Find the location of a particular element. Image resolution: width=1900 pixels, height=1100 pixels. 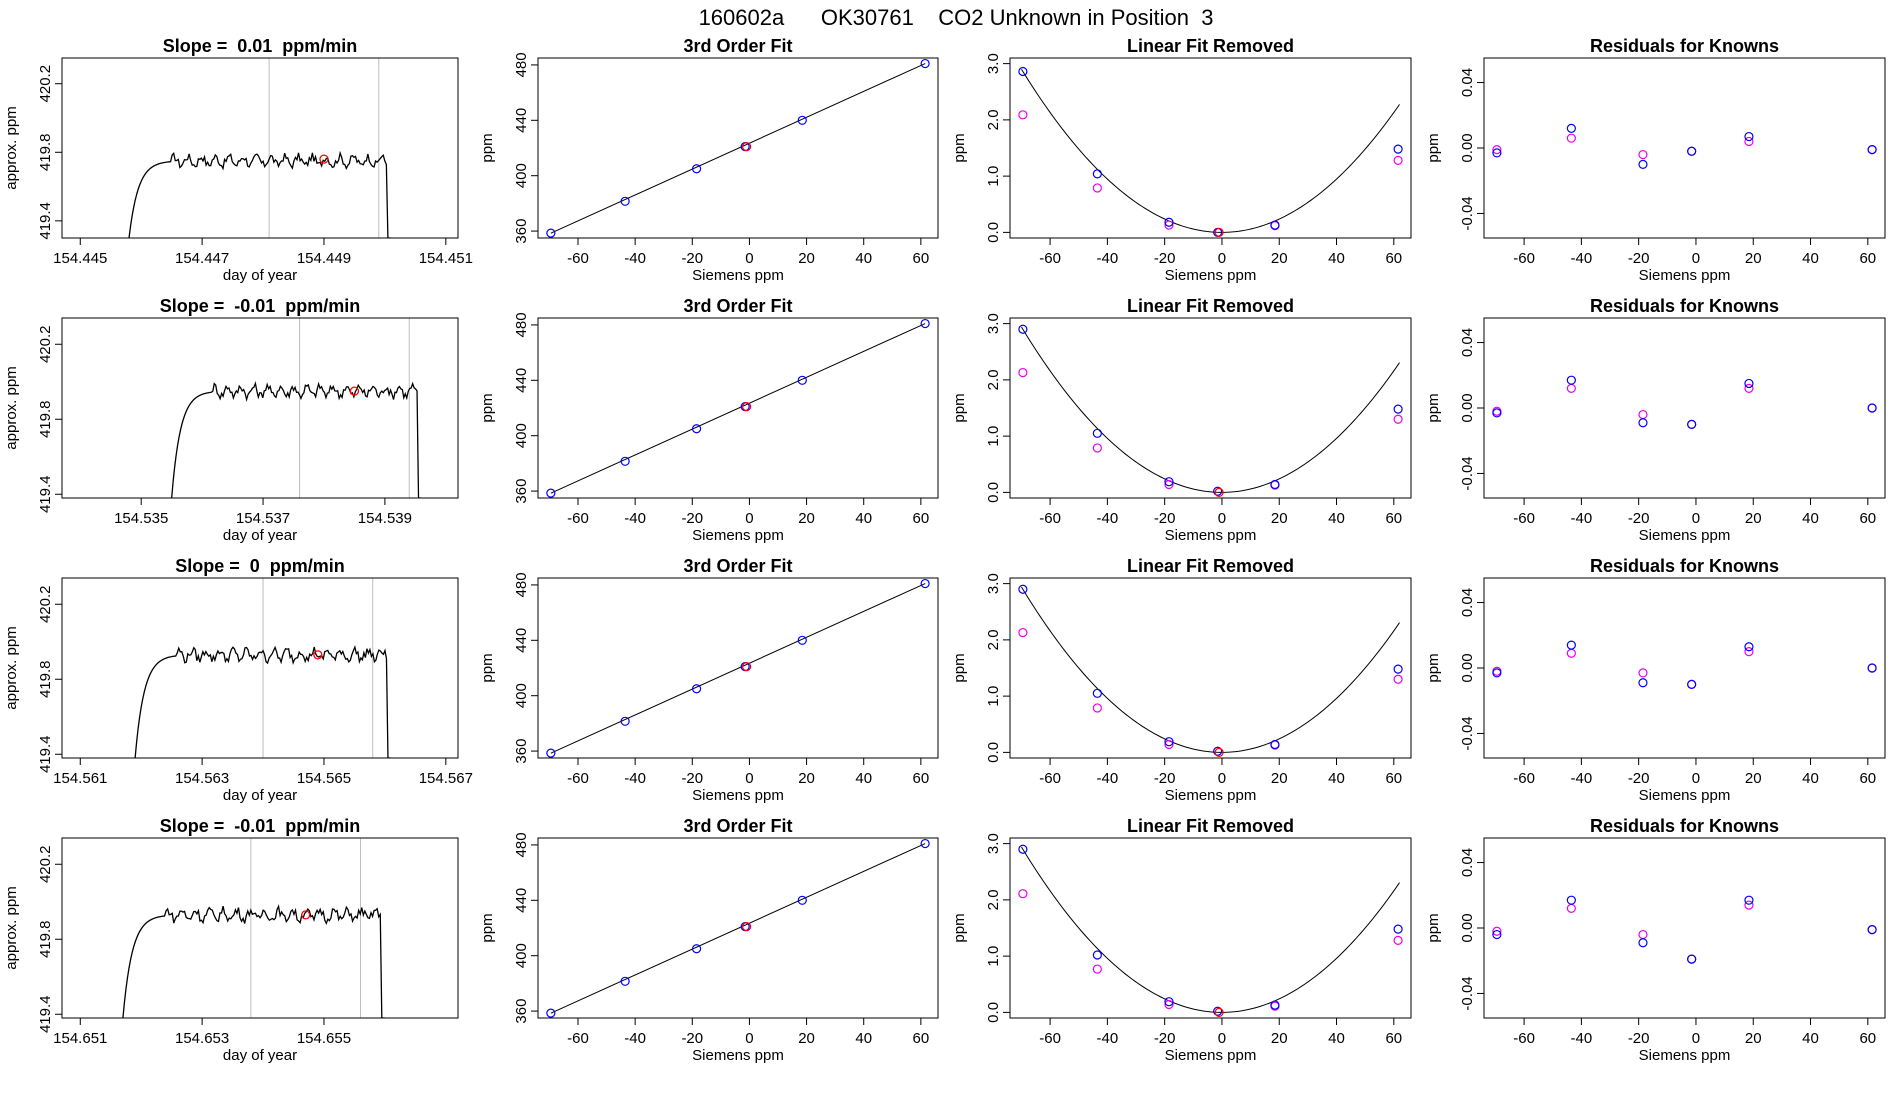

y-tick-label: 1.0 is located at coordinates (993, 176).